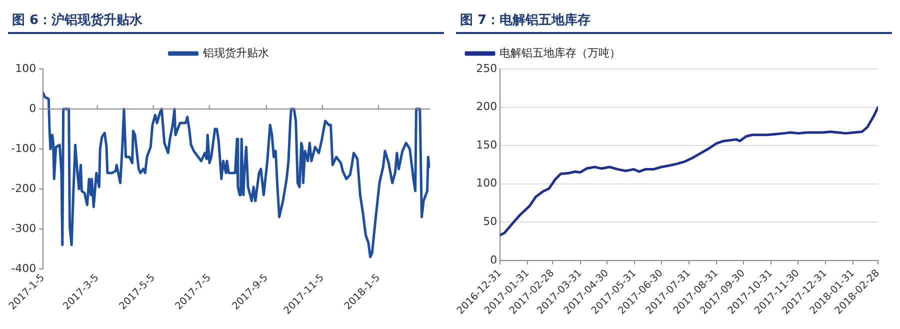 The height and width of the screenshot is (329, 900). What do you see at coordinates (23, 148) in the screenshot?
I see `y-tick-label: -100` at bounding box center [23, 148].